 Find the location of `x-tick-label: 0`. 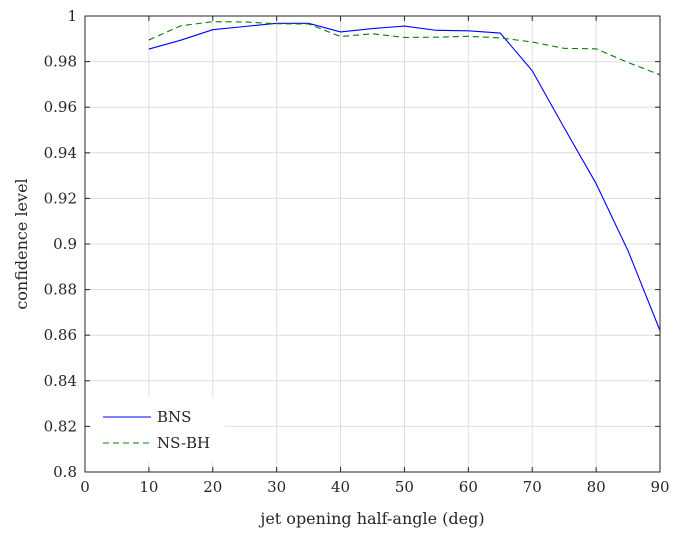

x-tick-label: 0 is located at coordinates (85, 487).